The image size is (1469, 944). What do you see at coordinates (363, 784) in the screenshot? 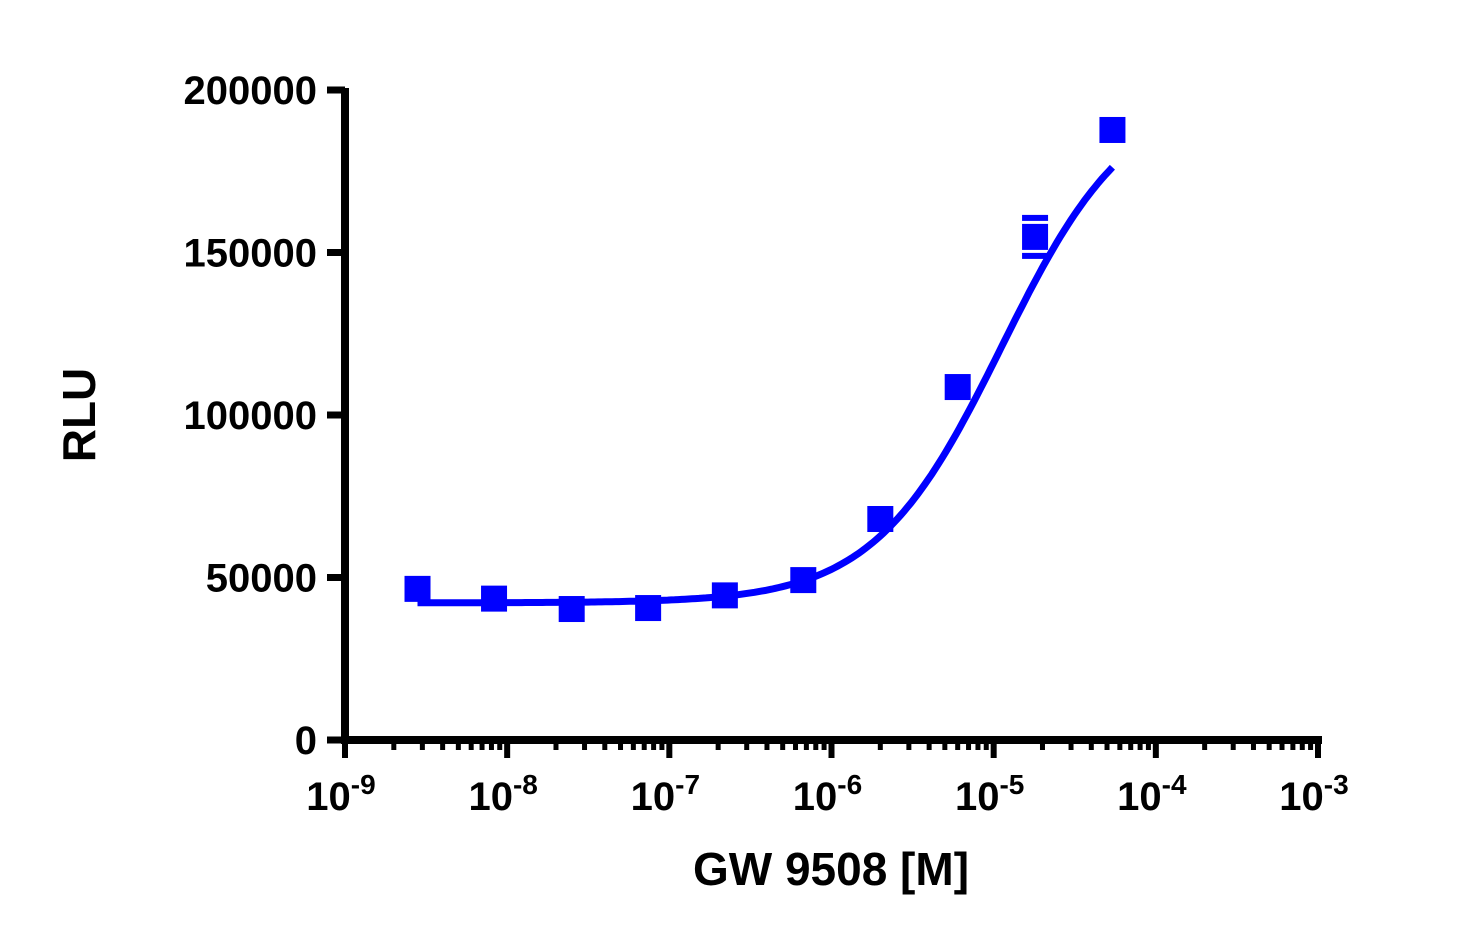
I see `x-tick-exponent: -9` at bounding box center [363, 784].